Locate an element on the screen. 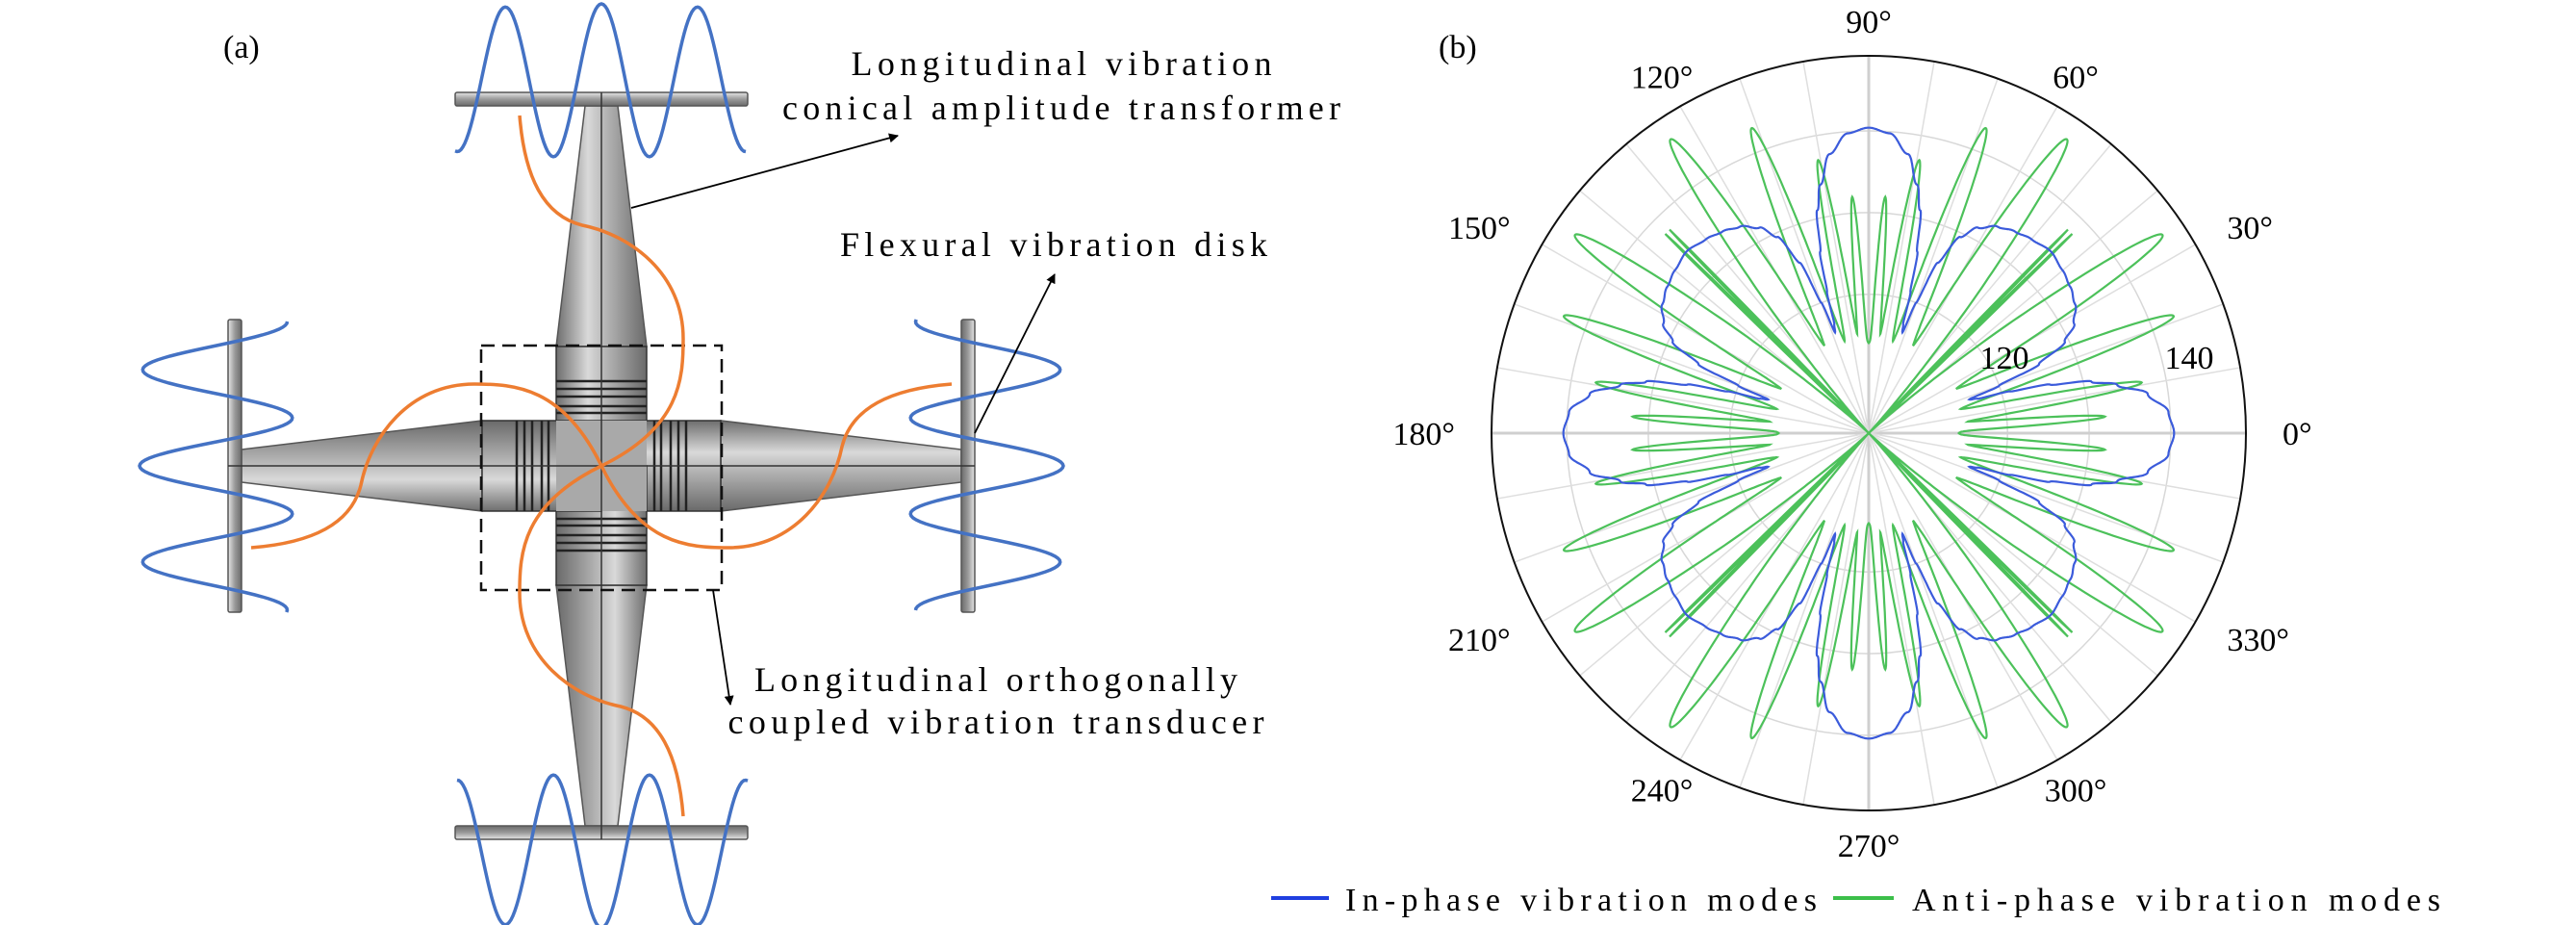  transducer-arm is located at coordinates (601, 279).